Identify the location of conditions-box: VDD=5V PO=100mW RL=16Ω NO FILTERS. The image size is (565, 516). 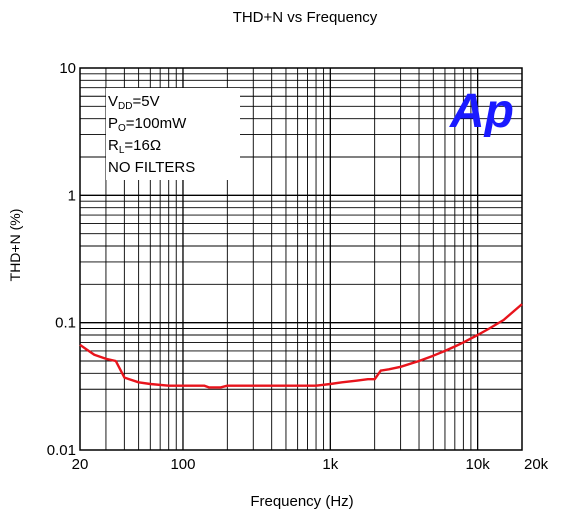
(173, 134).